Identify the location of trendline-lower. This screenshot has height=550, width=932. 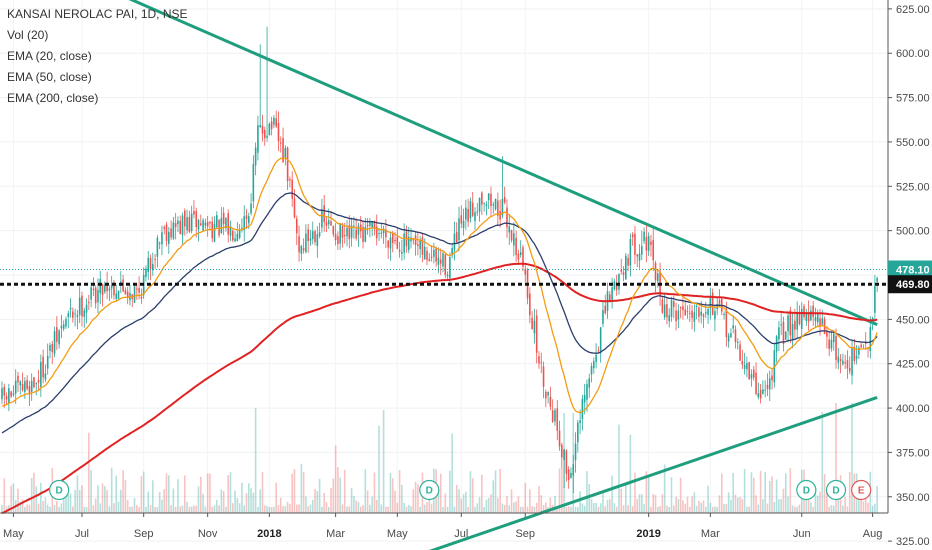
(653, 473).